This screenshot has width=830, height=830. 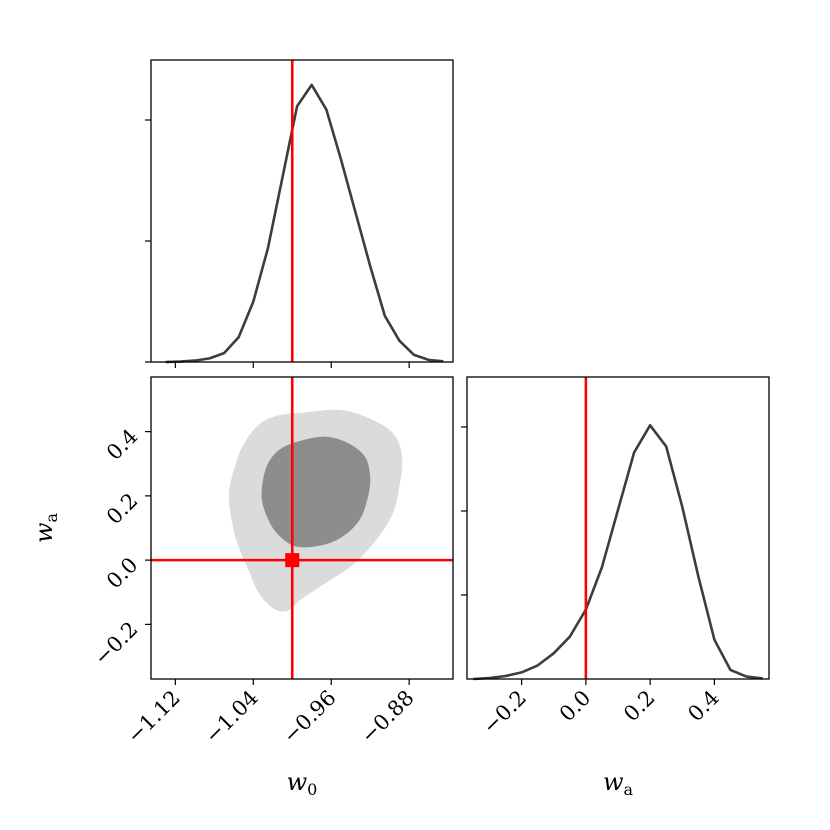 What do you see at coordinates (51, 518) in the screenshot?
I see `joint-y-axis-label-sub: a` at bounding box center [51, 518].